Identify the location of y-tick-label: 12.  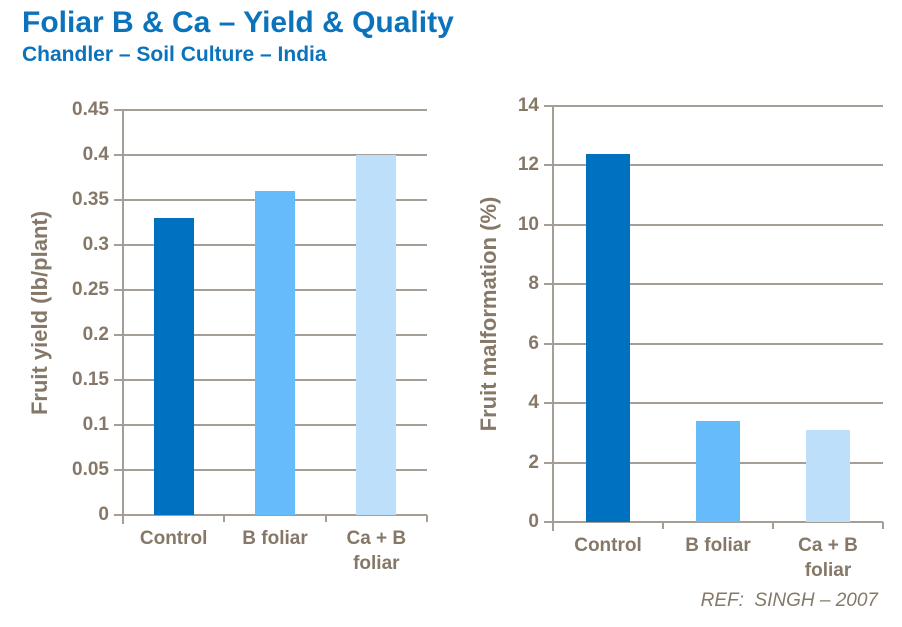
(528, 165).